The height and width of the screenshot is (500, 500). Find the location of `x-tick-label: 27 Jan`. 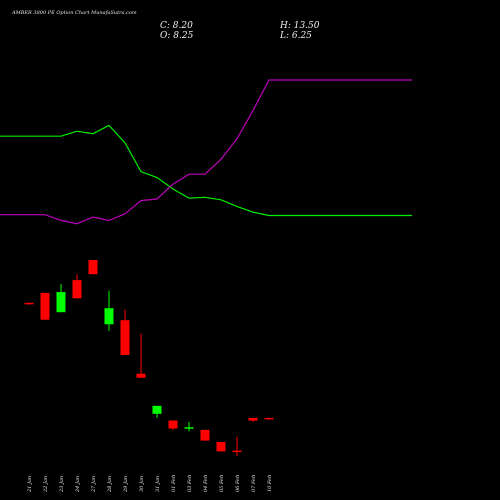

x-tick-label: 27 Jan is located at coordinates (94, 484).